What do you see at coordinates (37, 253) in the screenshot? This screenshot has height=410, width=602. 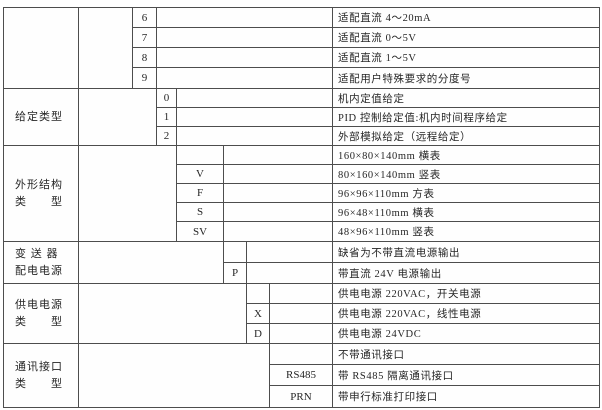 I see `category-label-line: 变 送 器` at bounding box center [37, 253].